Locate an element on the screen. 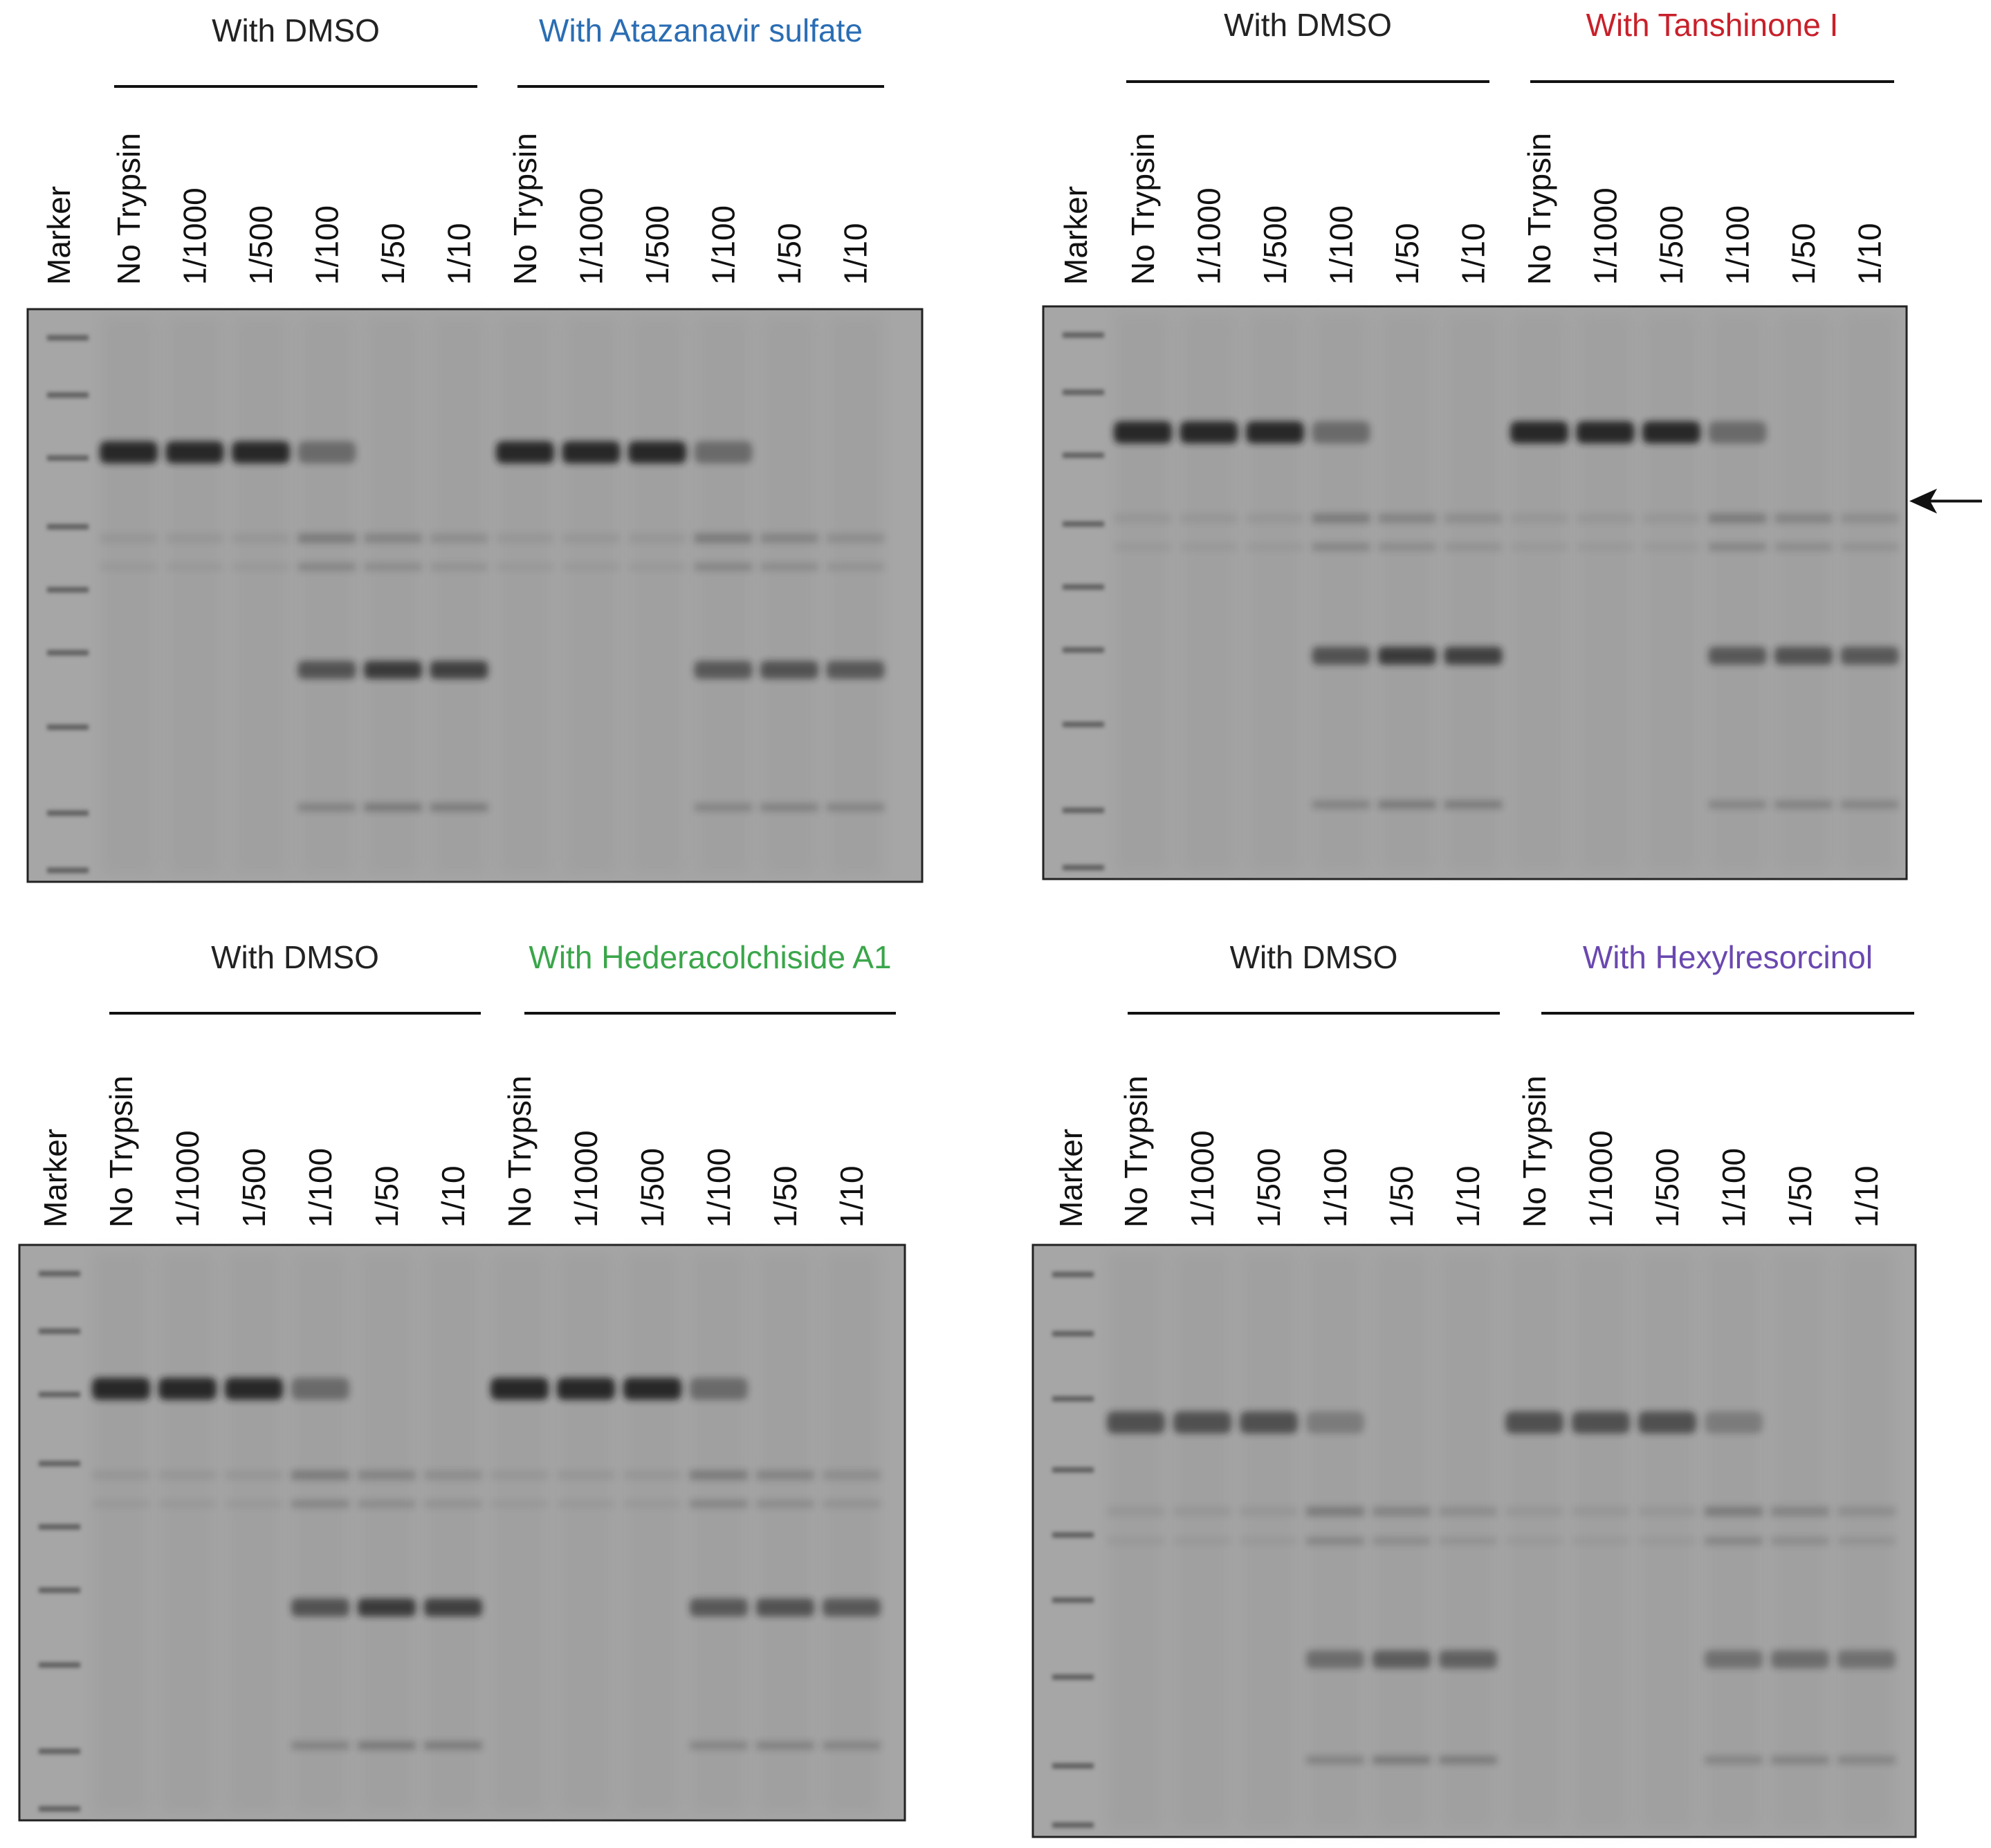  compound-group-label: With Hexylresorcinol is located at coordinates (1728, 957).